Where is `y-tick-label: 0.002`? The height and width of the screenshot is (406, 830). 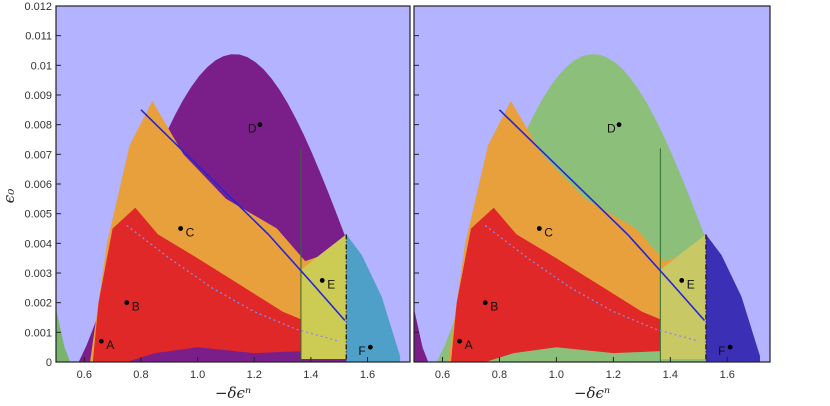 y-tick-label: 0.002 is located at coordinates (38, 304).